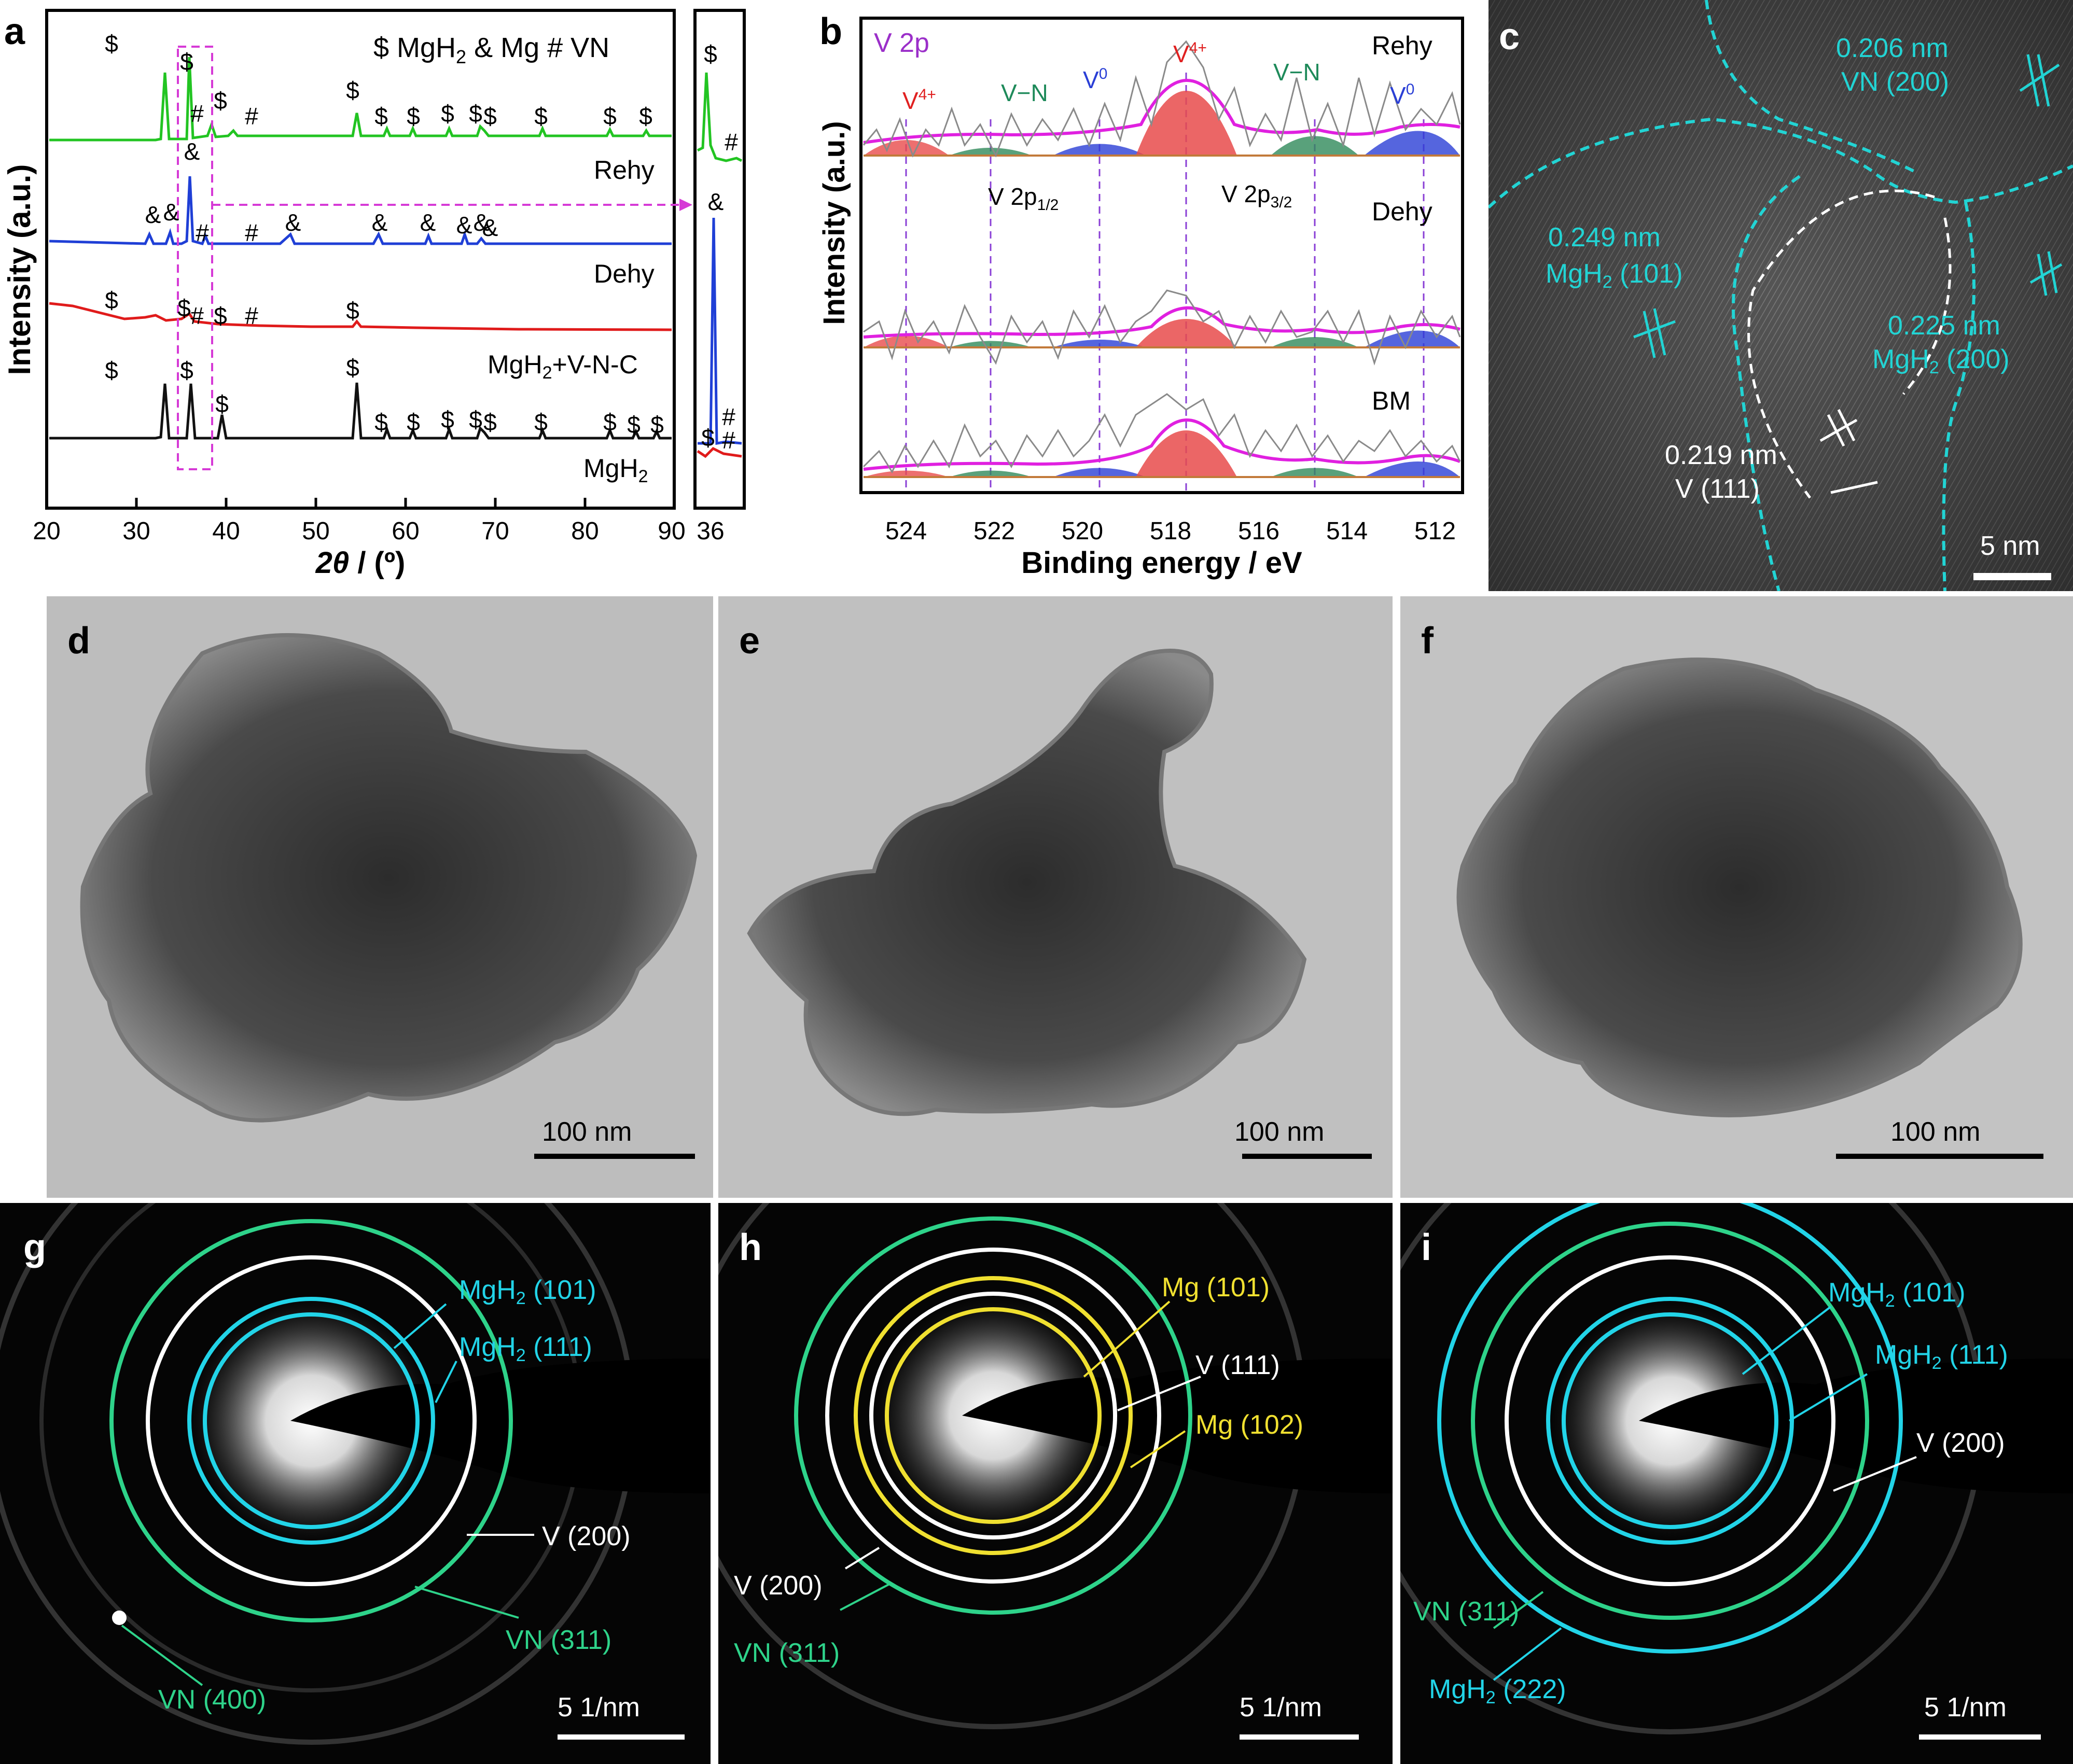 Image resolution: width=2073 pixels, height=1764 pixels. I want to click on panel-b-xlabel: Binding energy / eV, so click(1161, 563).